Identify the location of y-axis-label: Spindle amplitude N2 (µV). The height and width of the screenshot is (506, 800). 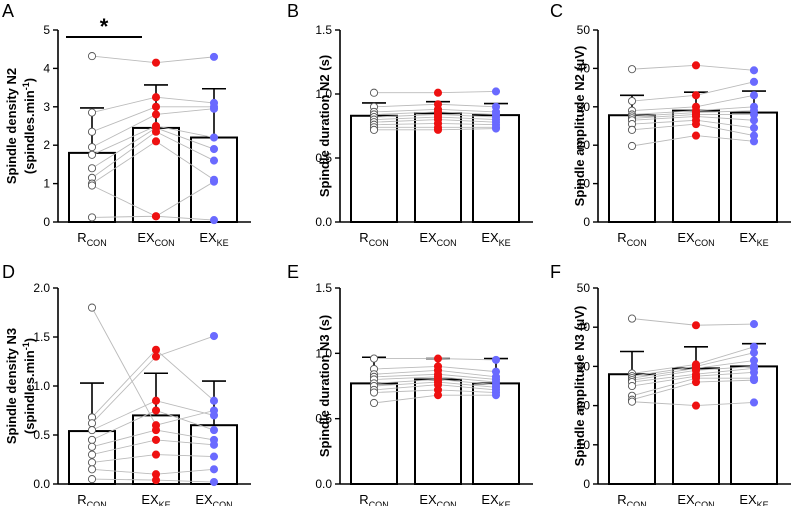
(579, 126).